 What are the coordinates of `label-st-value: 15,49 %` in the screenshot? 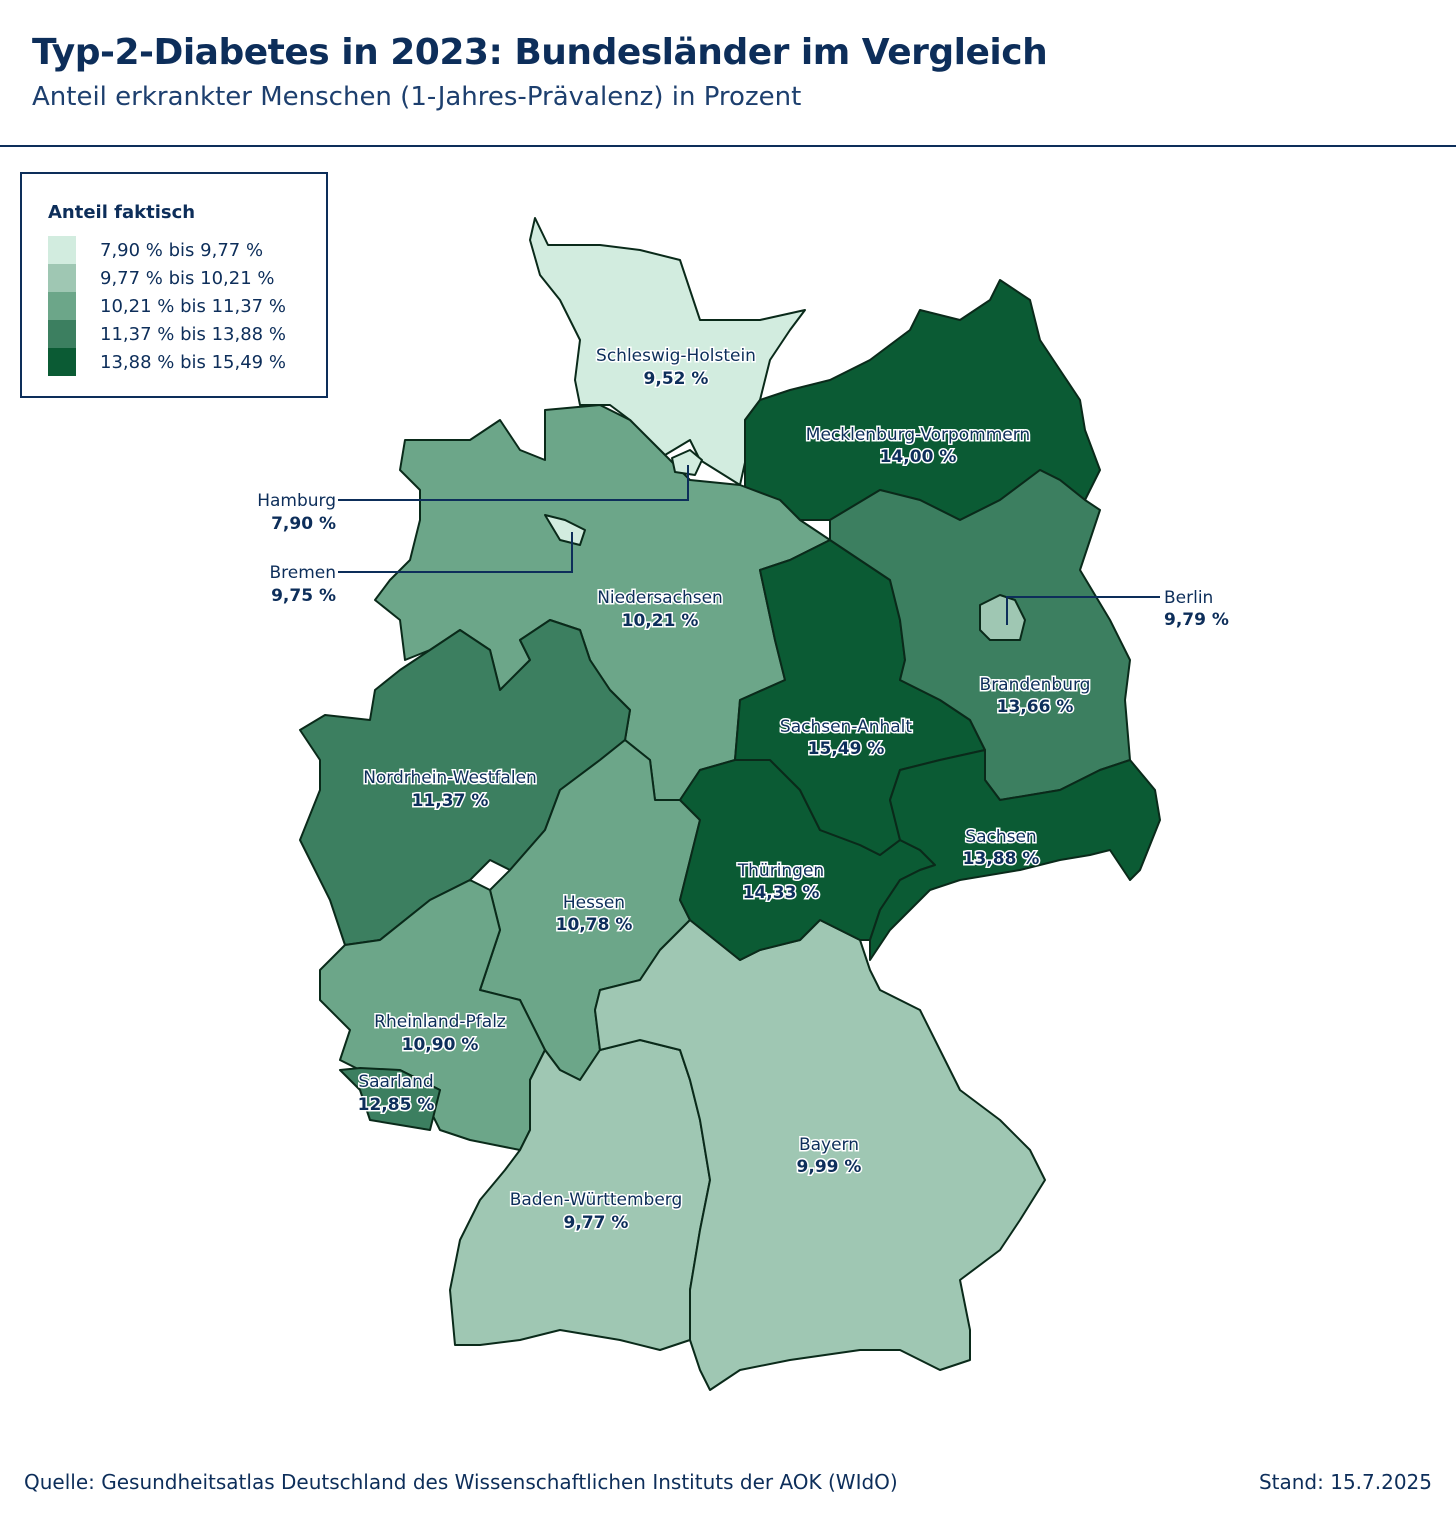 It's located at (846, 749).